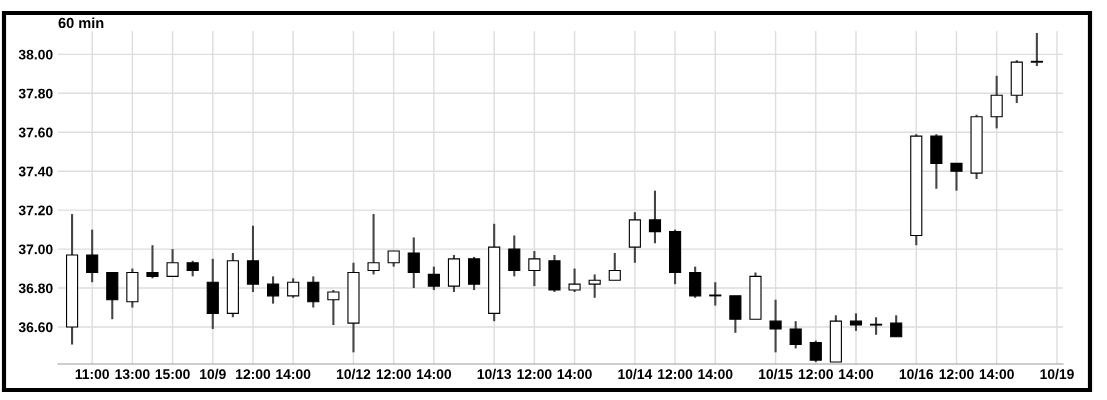 This screenshot has height=400, width=1107. I want to click on x-tick-label: 10/19, so click(1057, 374).